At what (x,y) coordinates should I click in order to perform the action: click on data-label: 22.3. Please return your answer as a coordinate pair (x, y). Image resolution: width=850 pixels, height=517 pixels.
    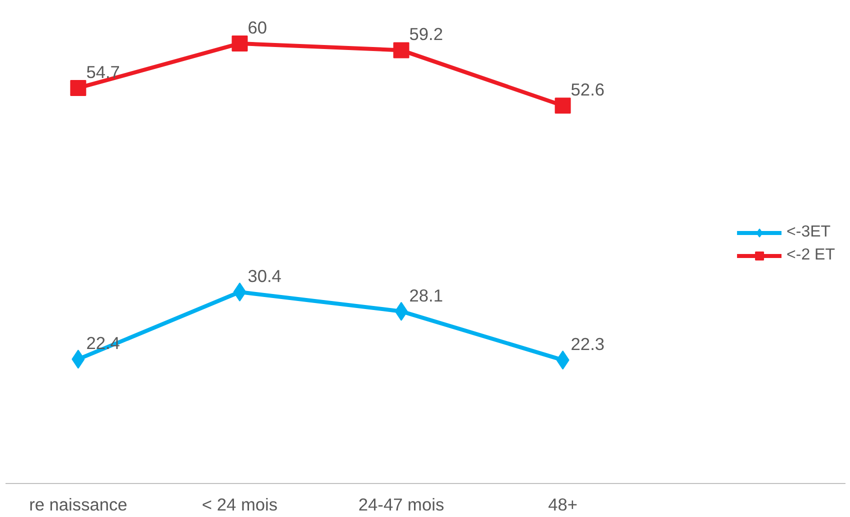
    Looking at the image, I should click on (587, 344).